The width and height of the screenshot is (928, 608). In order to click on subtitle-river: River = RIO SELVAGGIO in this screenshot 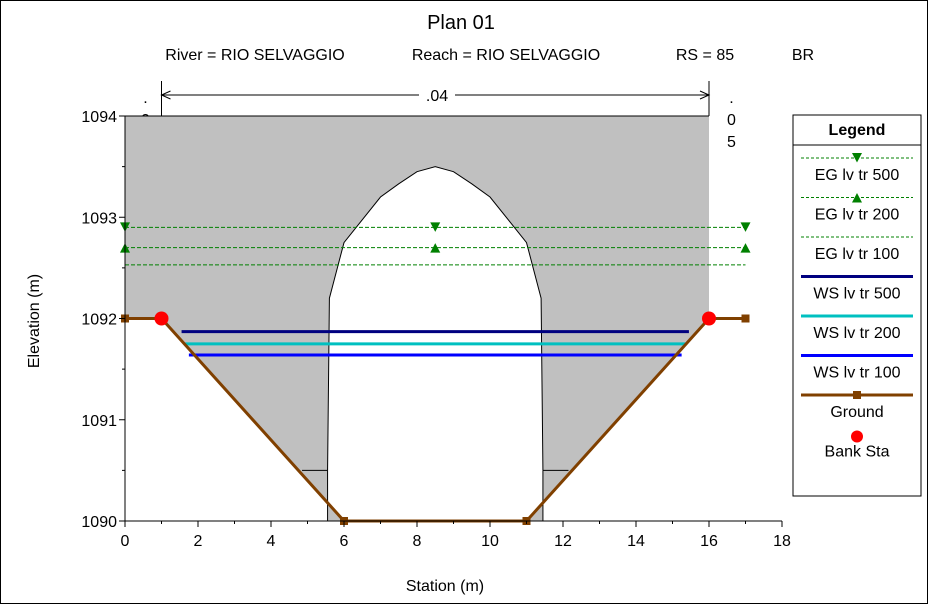, I will do `click(254, 55)`.